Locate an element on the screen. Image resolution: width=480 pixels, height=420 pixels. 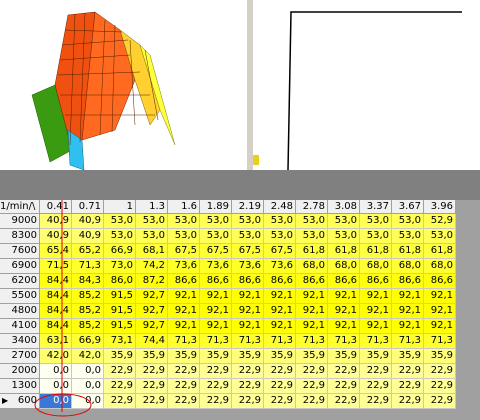
row-header: 4800 is located at coordinates (20, 311).